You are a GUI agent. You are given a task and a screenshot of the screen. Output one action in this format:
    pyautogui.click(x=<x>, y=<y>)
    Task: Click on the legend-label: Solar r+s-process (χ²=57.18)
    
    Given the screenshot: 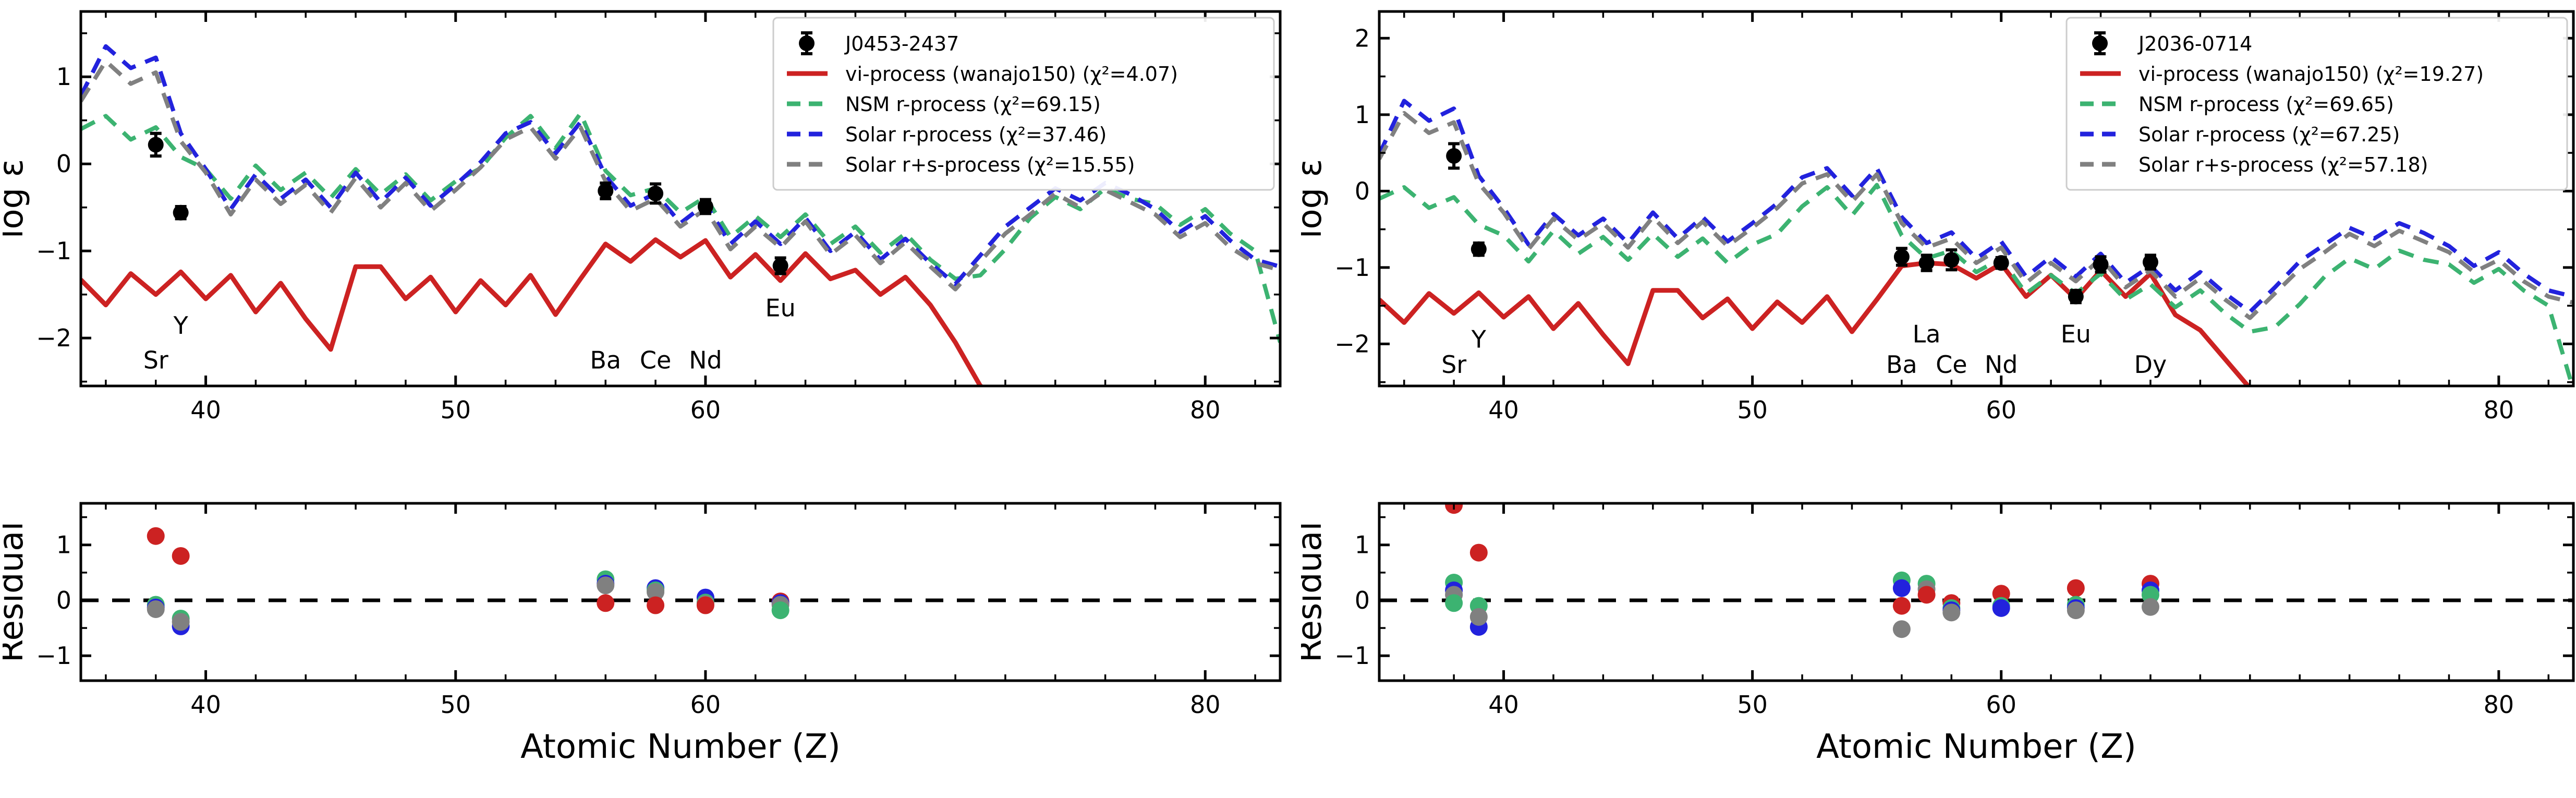 What is the action you would take?
    pyautogui.click(x=2283, y=164)
    